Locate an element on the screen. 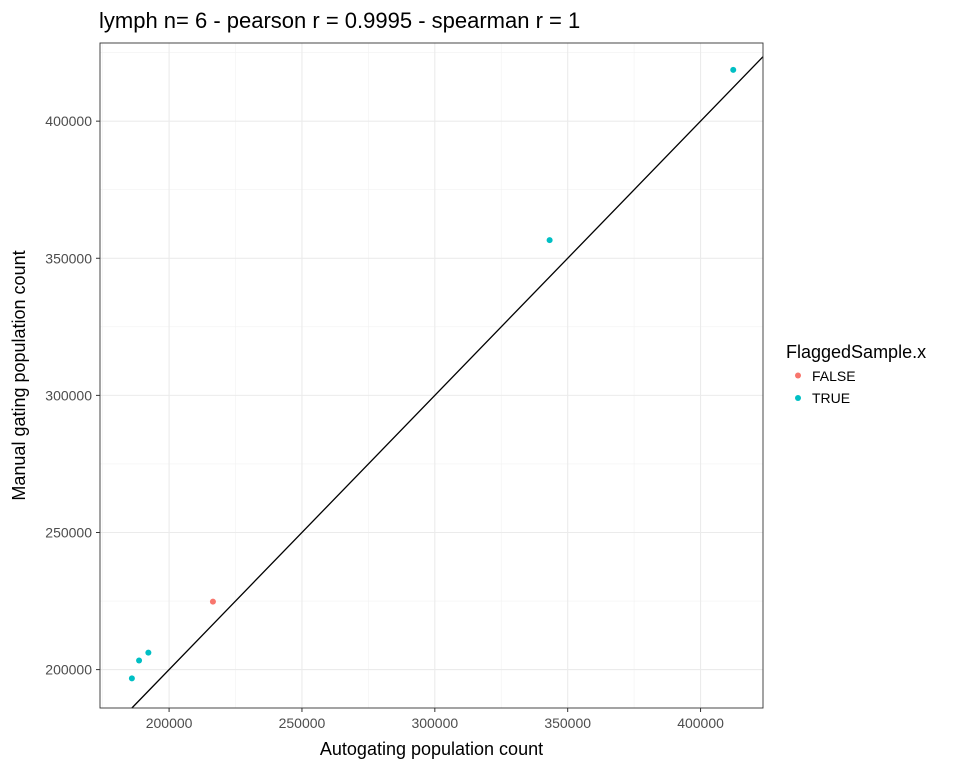 The width and height of the screenshot is (960, 768). legend-label-true: TRUE is located at coordinates (831, 398).